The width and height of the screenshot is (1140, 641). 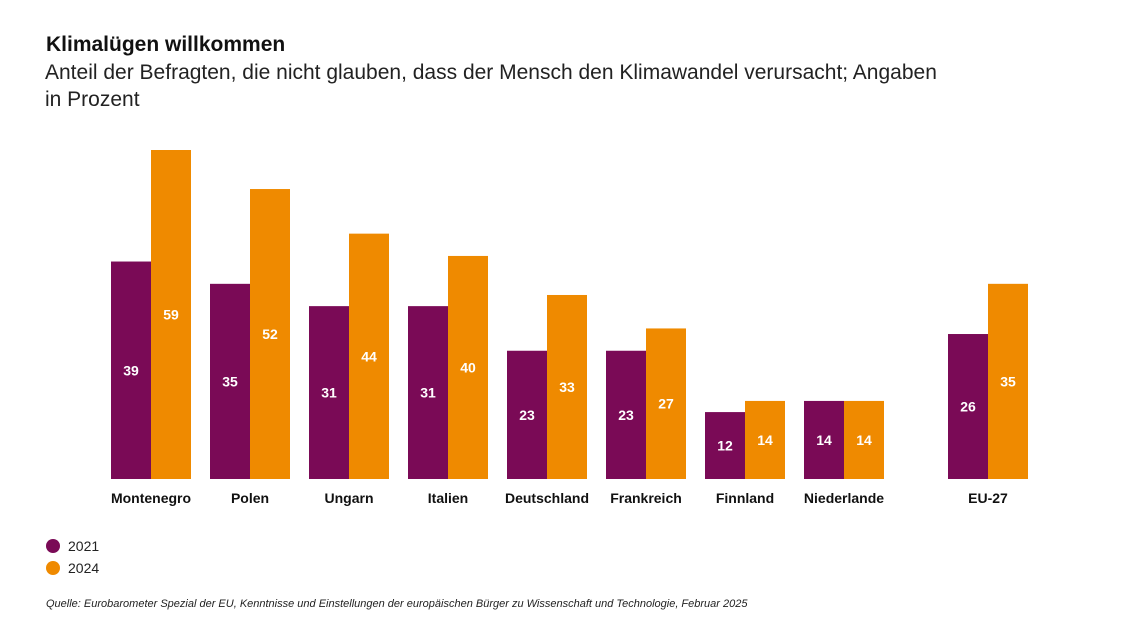 I want to click on data-label-montenegro-2024: 59, so click(x=171, y=315).